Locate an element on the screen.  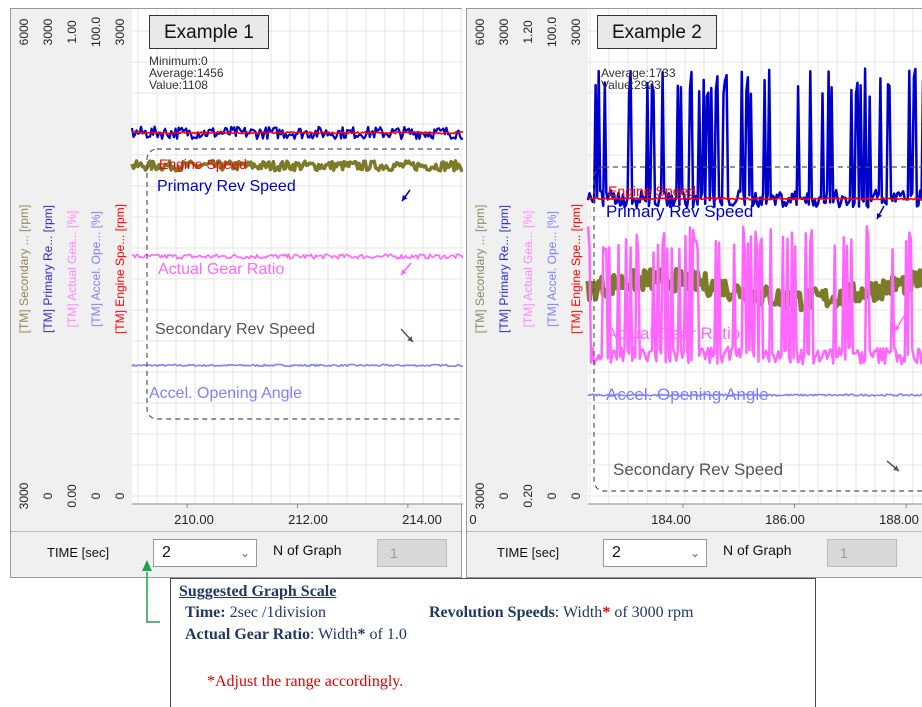
gear-star: * is located at coordinates (361, 634).